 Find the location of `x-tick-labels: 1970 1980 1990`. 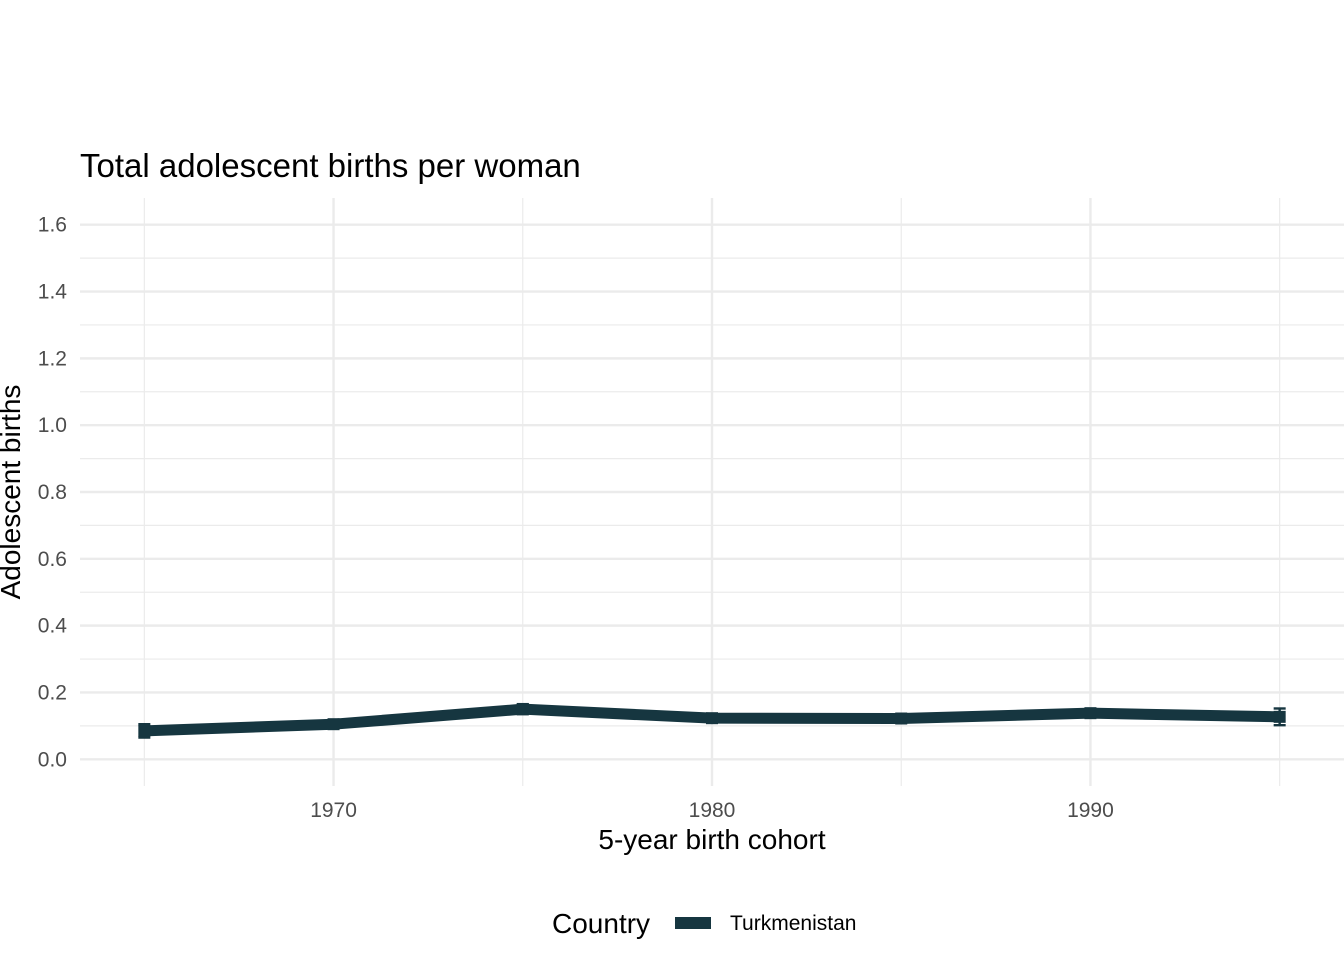

x-tick-labels: 1970 1980 1990 is located at coordinates (712, 810).